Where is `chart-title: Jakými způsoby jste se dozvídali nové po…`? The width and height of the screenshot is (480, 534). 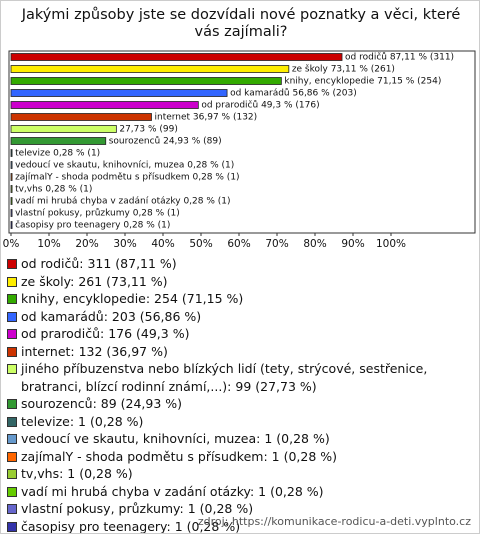 chart-title: Jakými způsoby jste se dozvídali nové po… is located at coordinates (241, 23).